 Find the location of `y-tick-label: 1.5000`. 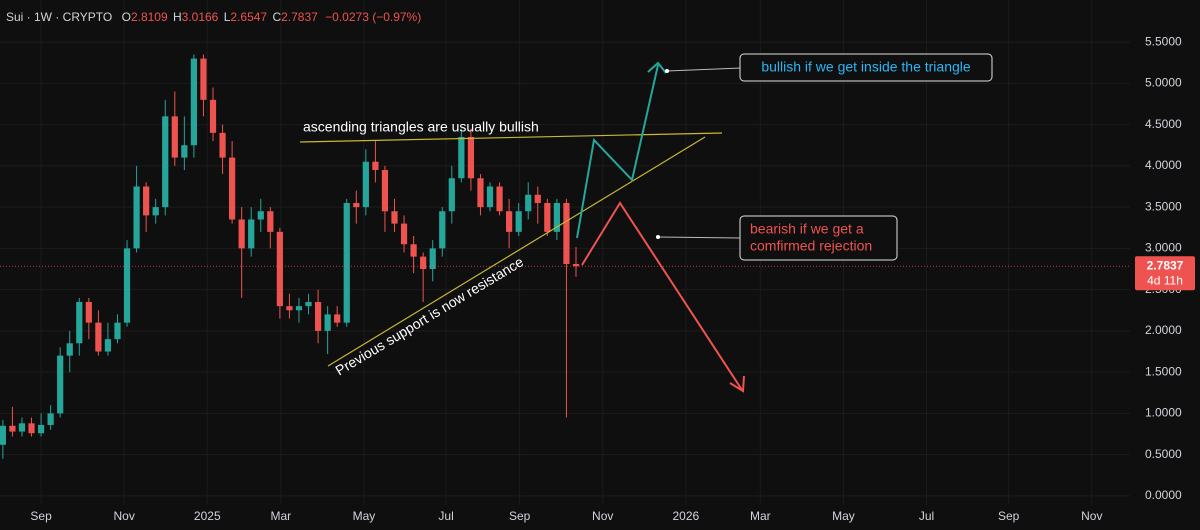

y-tick-label: 1.5000 is located at coordinates (1163, 371).